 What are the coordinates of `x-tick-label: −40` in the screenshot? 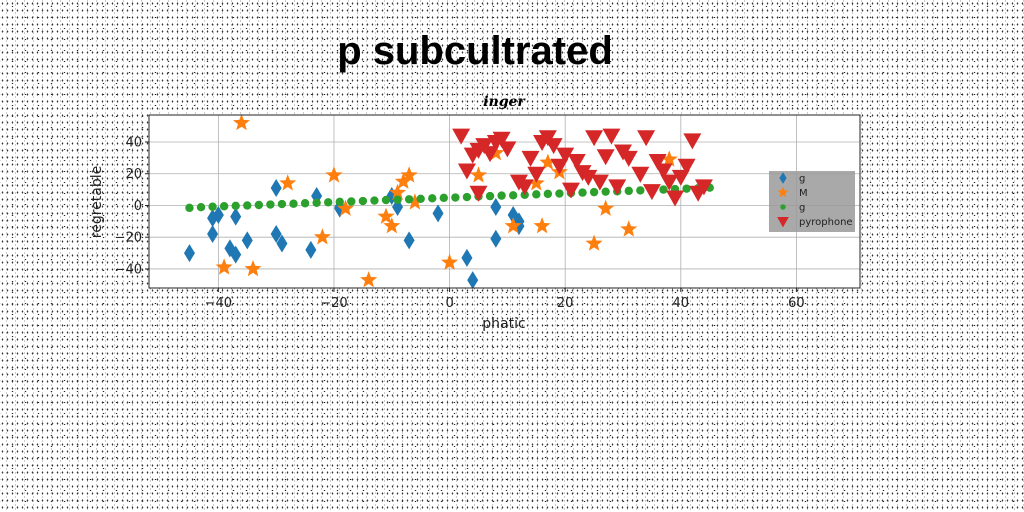 It's located at (218, 303).